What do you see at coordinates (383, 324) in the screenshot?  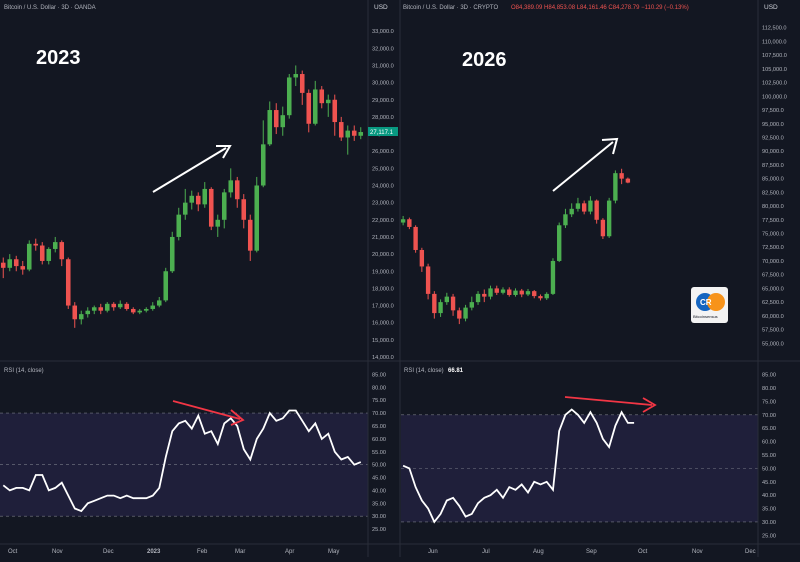 I see `left-price-tick: 16,000.0` at bounding box center [383, 324].